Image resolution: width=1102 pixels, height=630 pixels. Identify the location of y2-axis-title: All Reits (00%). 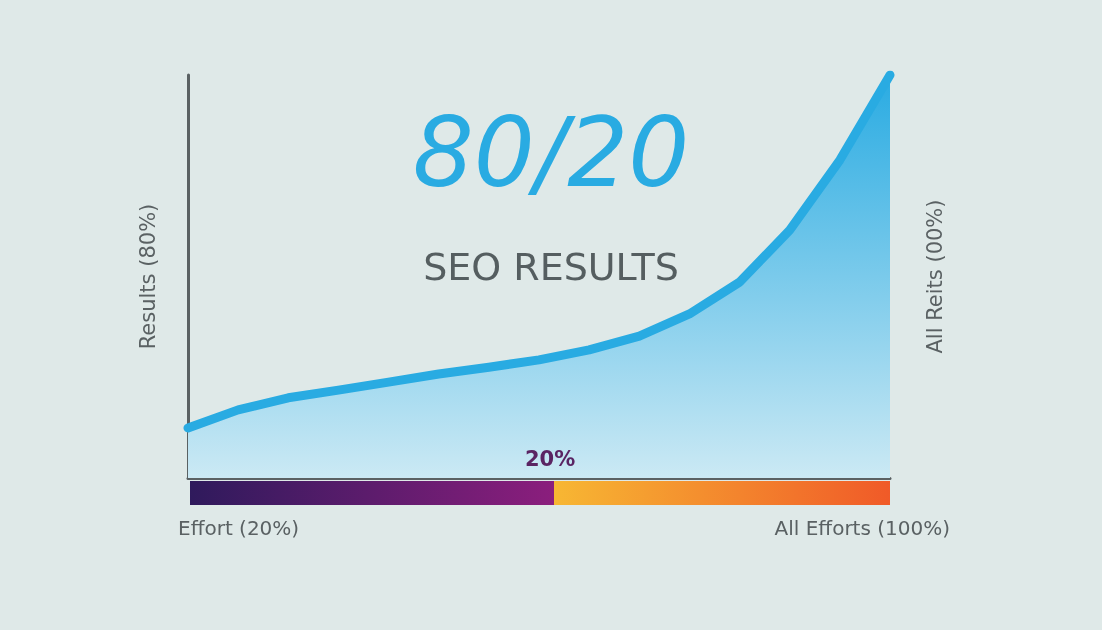
(934, 276).